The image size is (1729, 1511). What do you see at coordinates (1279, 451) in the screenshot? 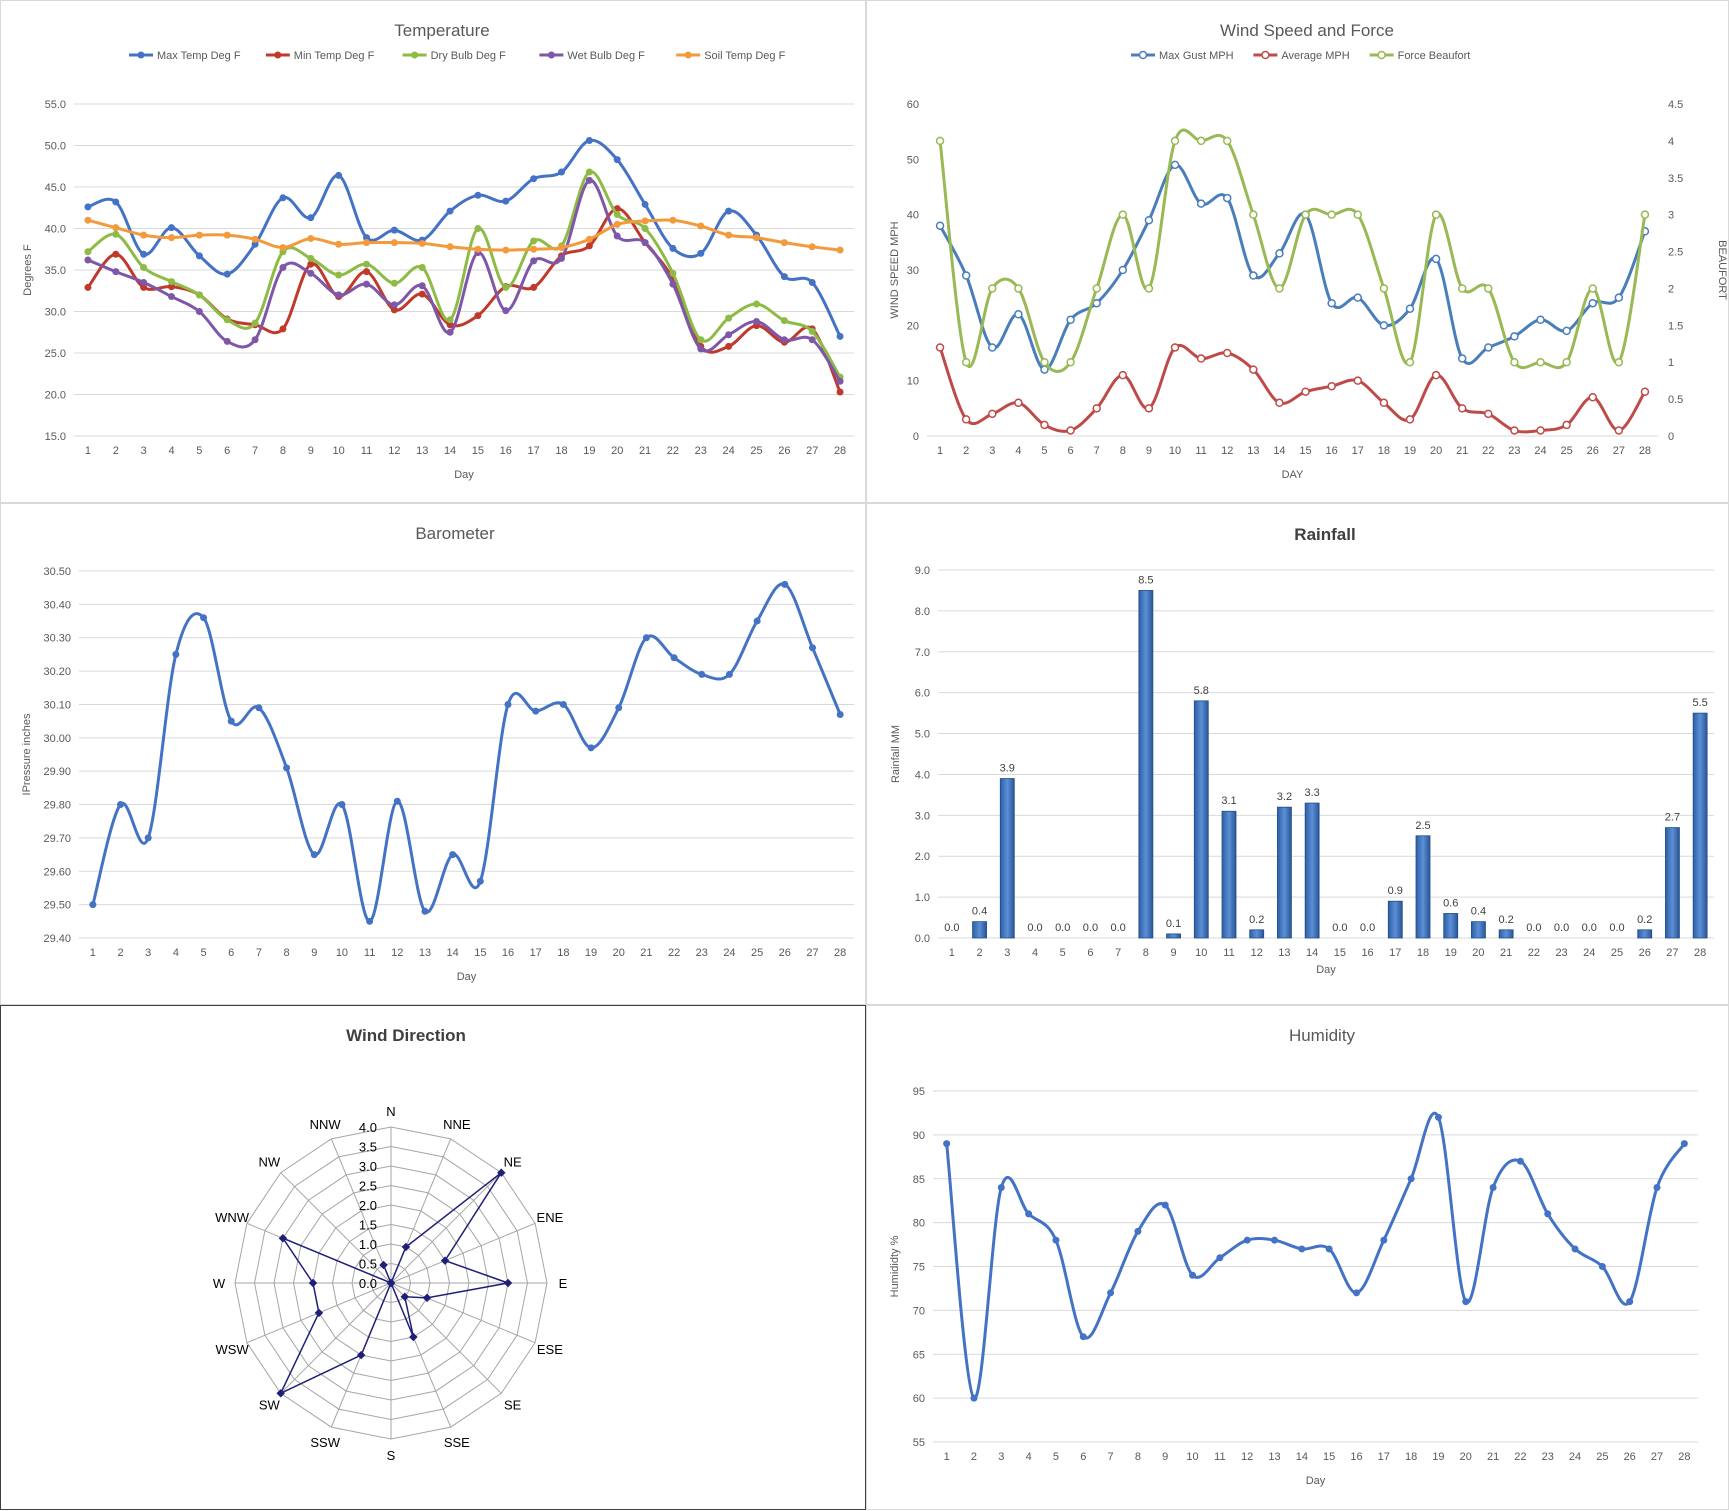
I see `x-tick-label: 14` at bounding box center [1279, 451].